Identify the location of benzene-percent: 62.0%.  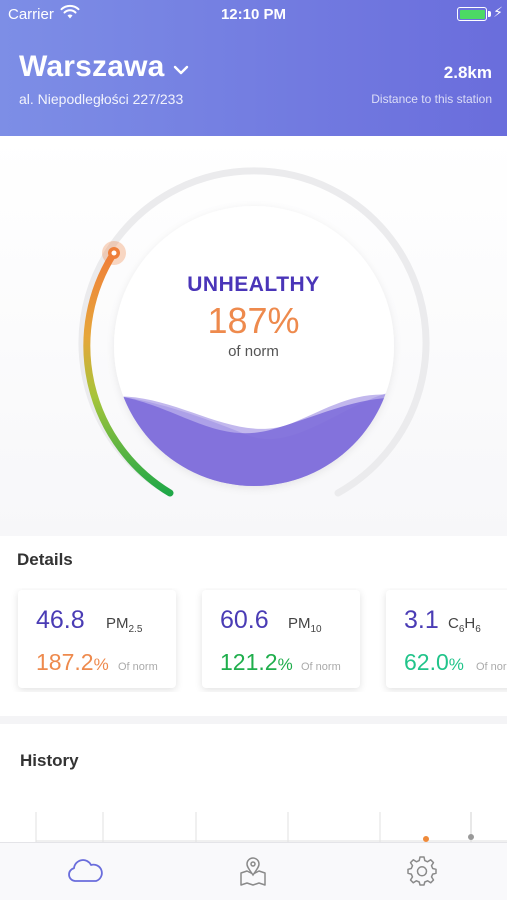
(434, 662).